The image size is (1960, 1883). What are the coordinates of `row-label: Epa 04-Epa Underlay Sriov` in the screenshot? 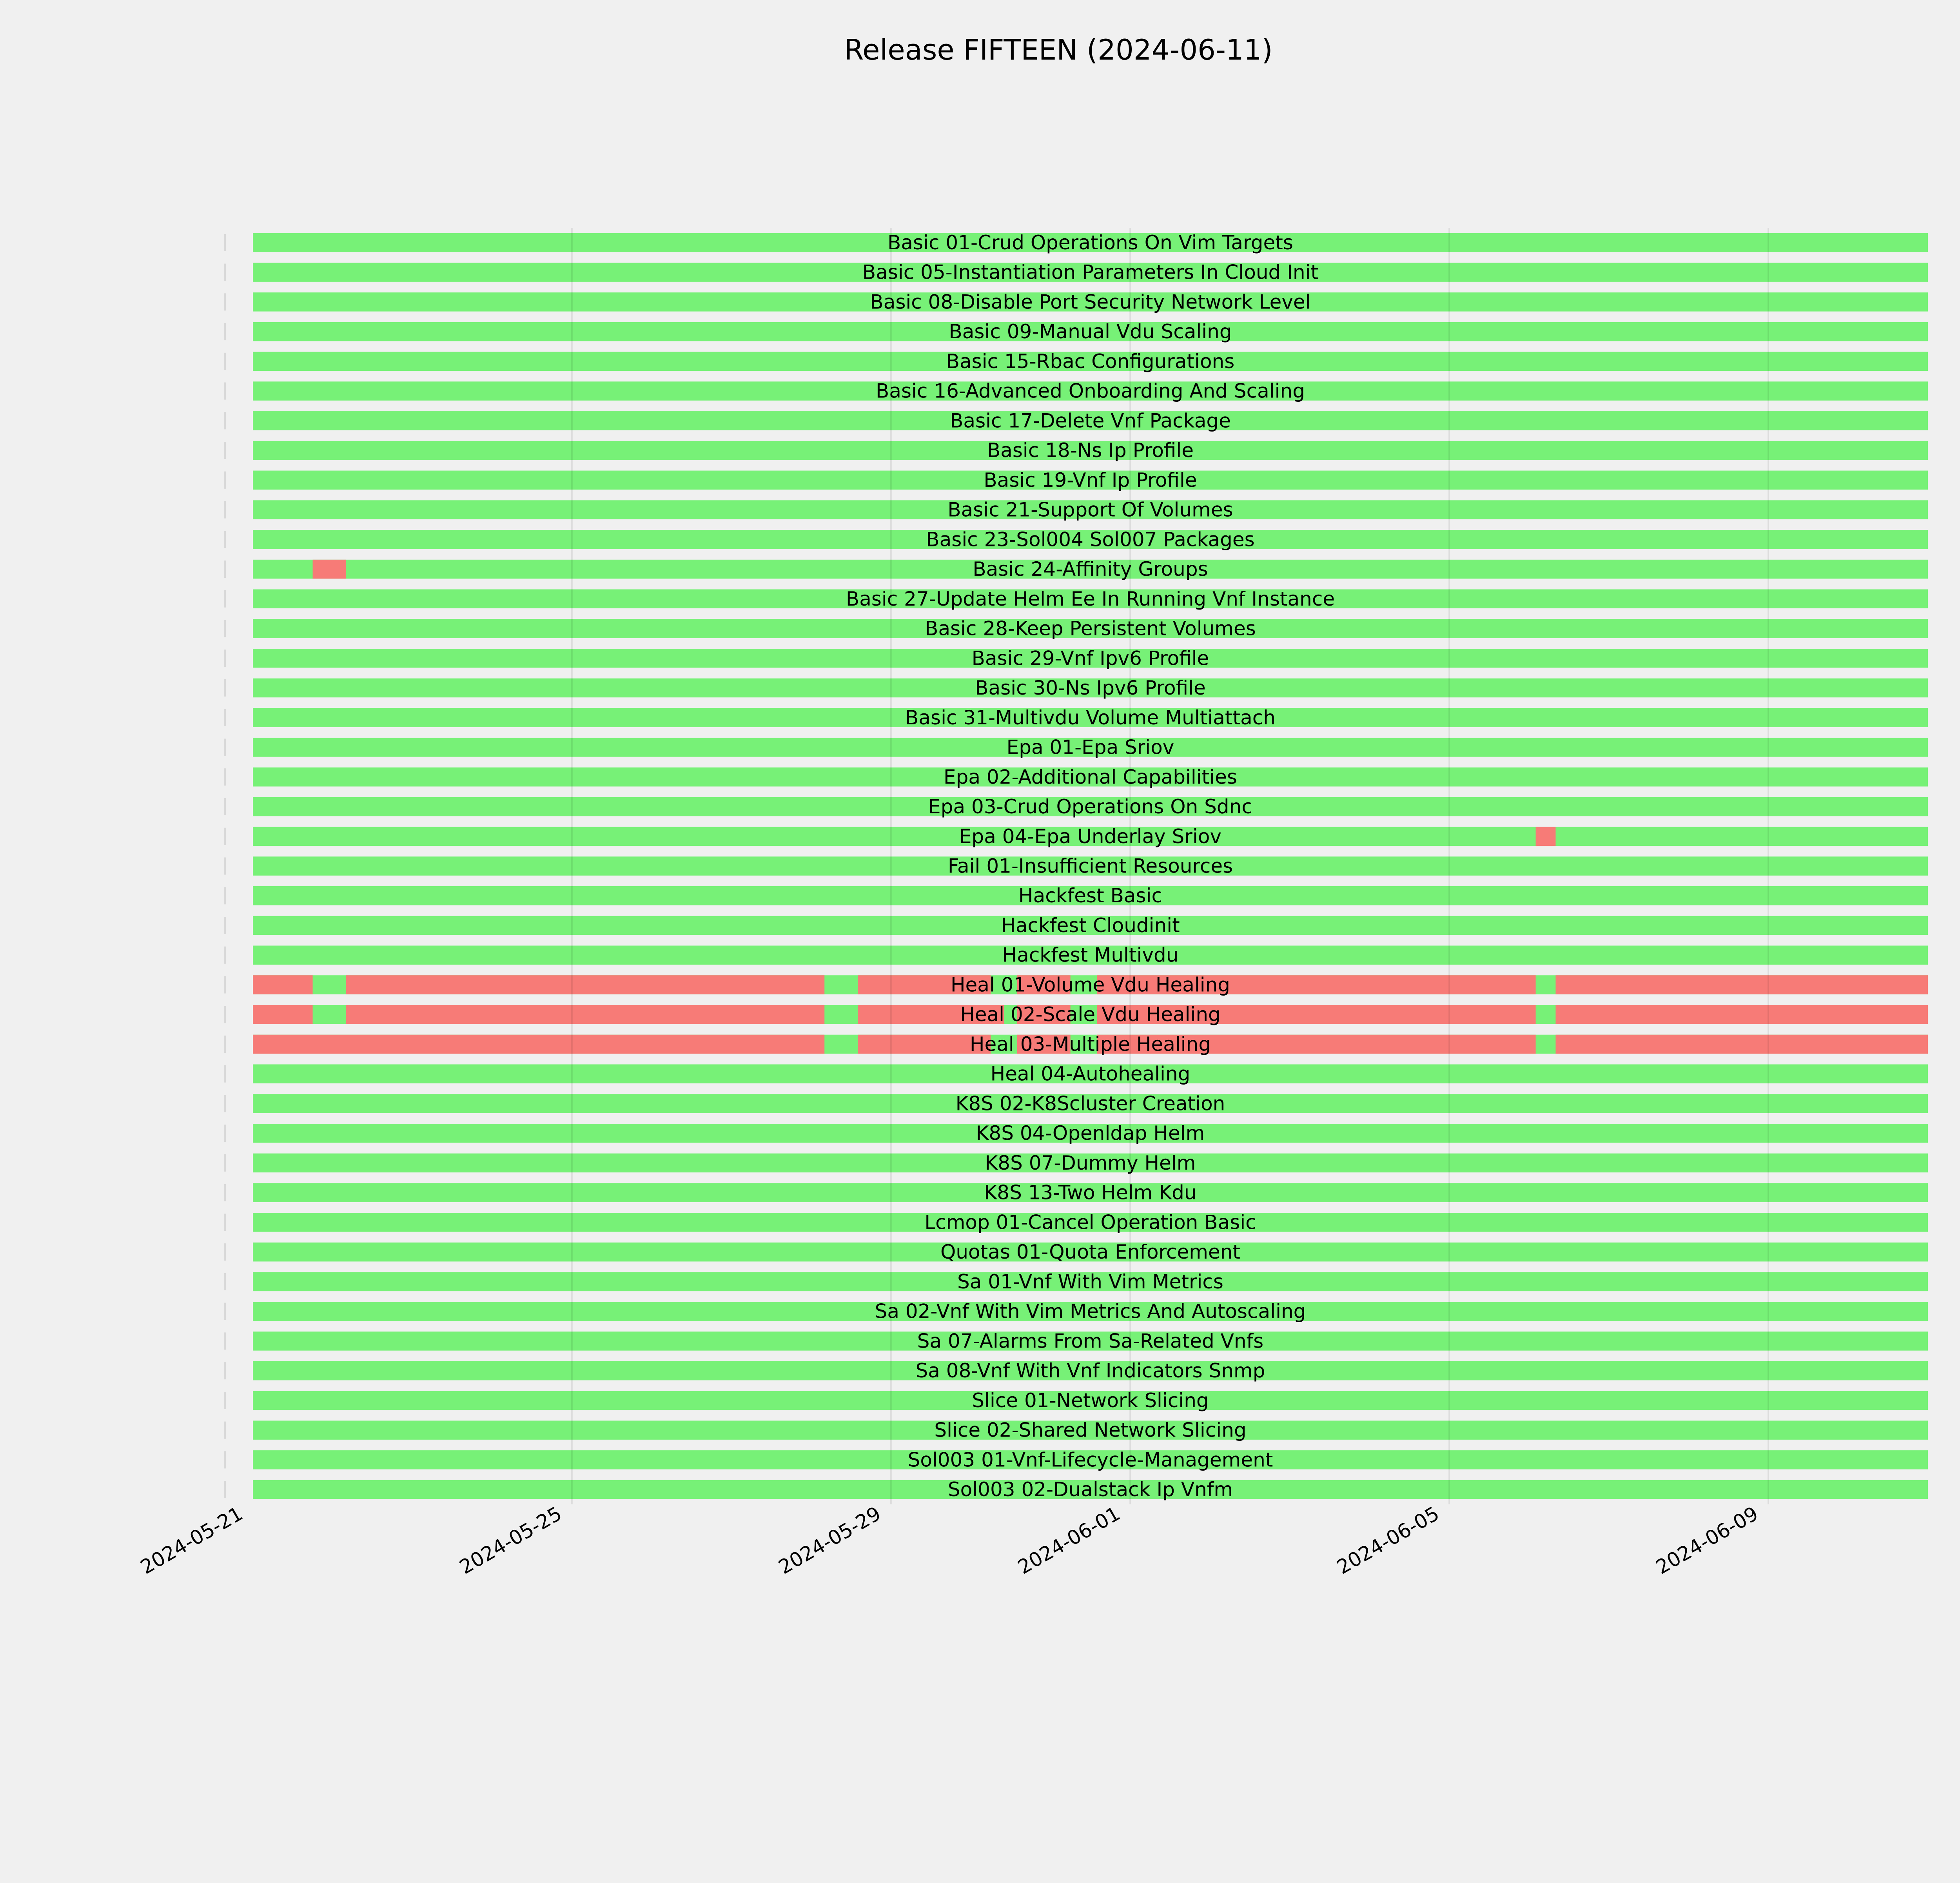 It's located at (1090, 837).